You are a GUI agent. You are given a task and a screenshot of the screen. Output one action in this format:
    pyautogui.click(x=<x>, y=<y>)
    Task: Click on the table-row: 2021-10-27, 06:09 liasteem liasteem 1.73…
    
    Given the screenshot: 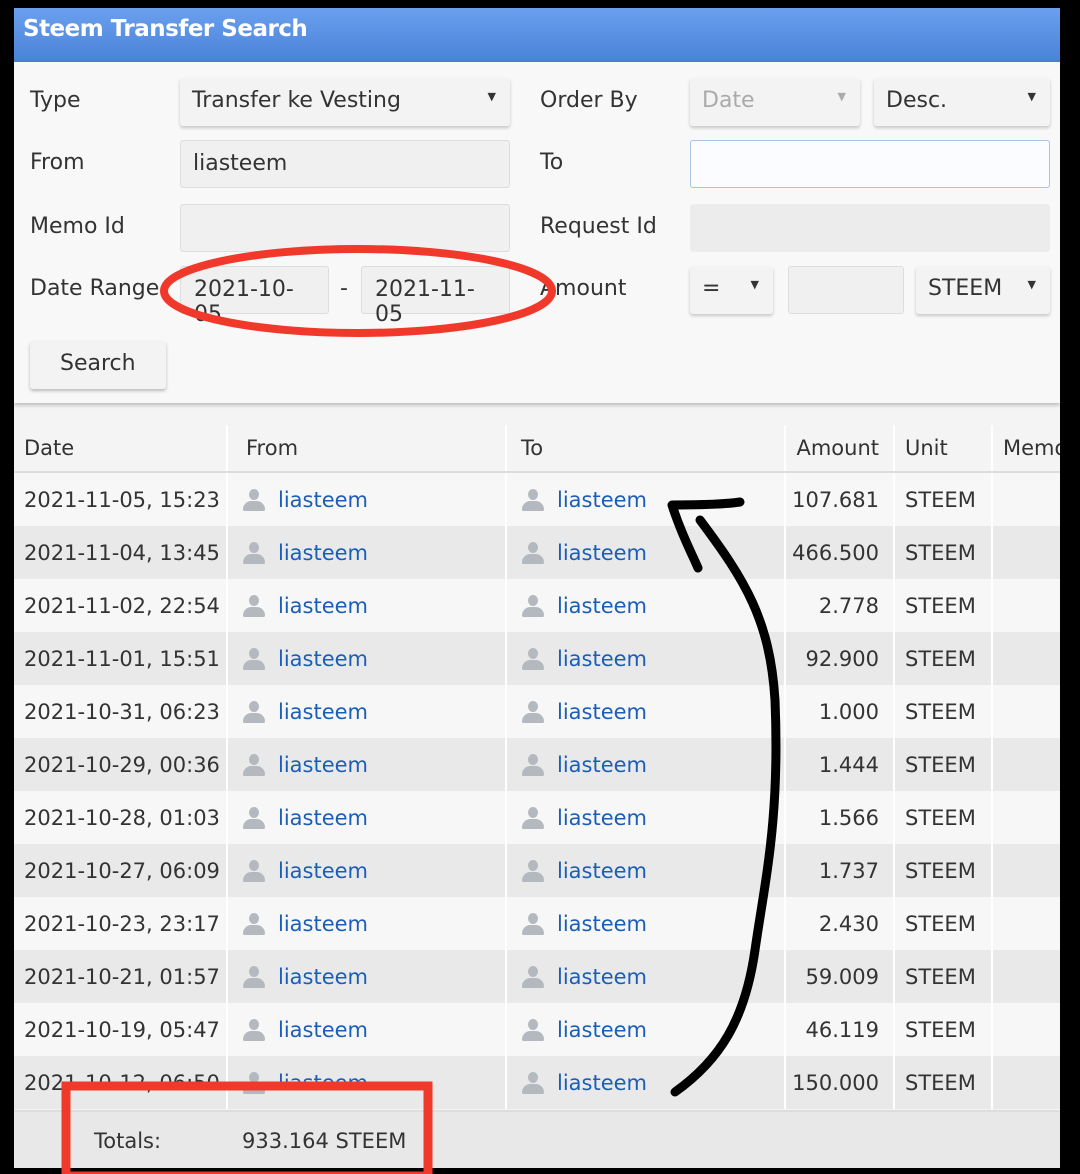 What is the action you would take?
    pyautogui.click(x=537, y=870)
    